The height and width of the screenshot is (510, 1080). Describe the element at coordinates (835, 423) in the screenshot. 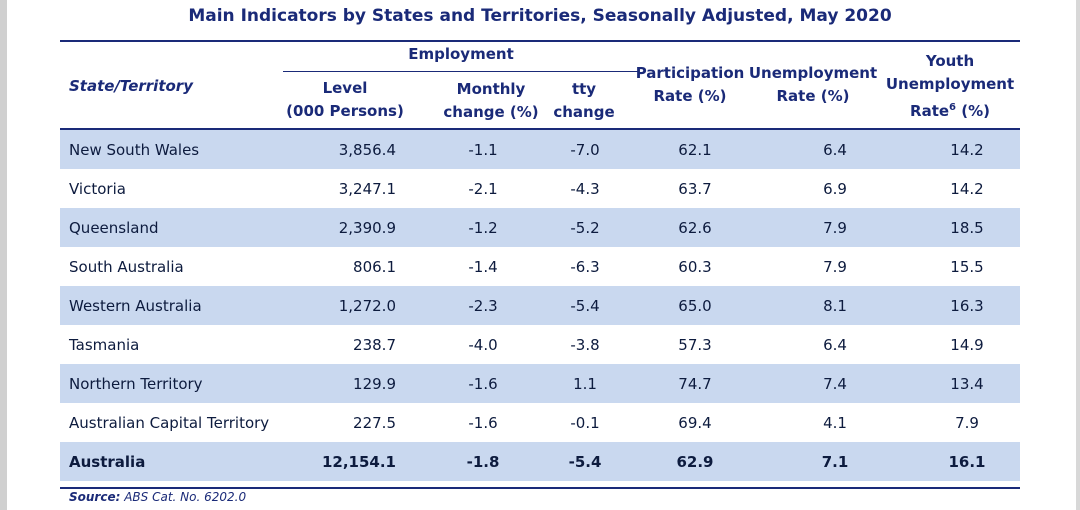

I see `row-unemployment-rate: 4.1` at that location.